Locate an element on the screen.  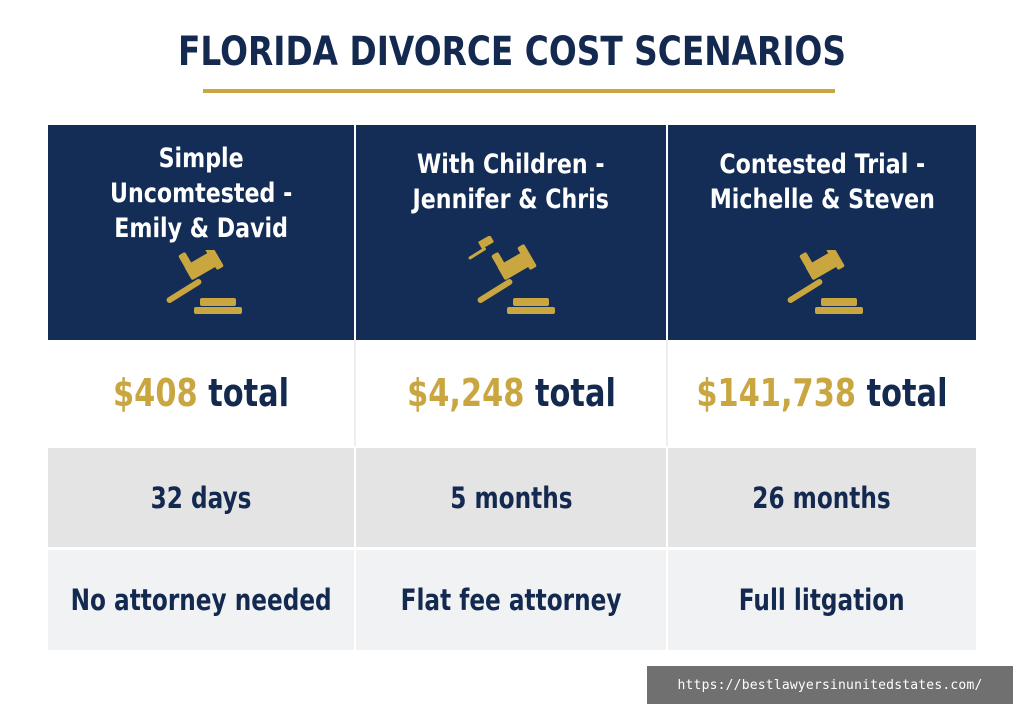
duration-row: 32 days 5 months 26 months is located at coordinates (512, 496).